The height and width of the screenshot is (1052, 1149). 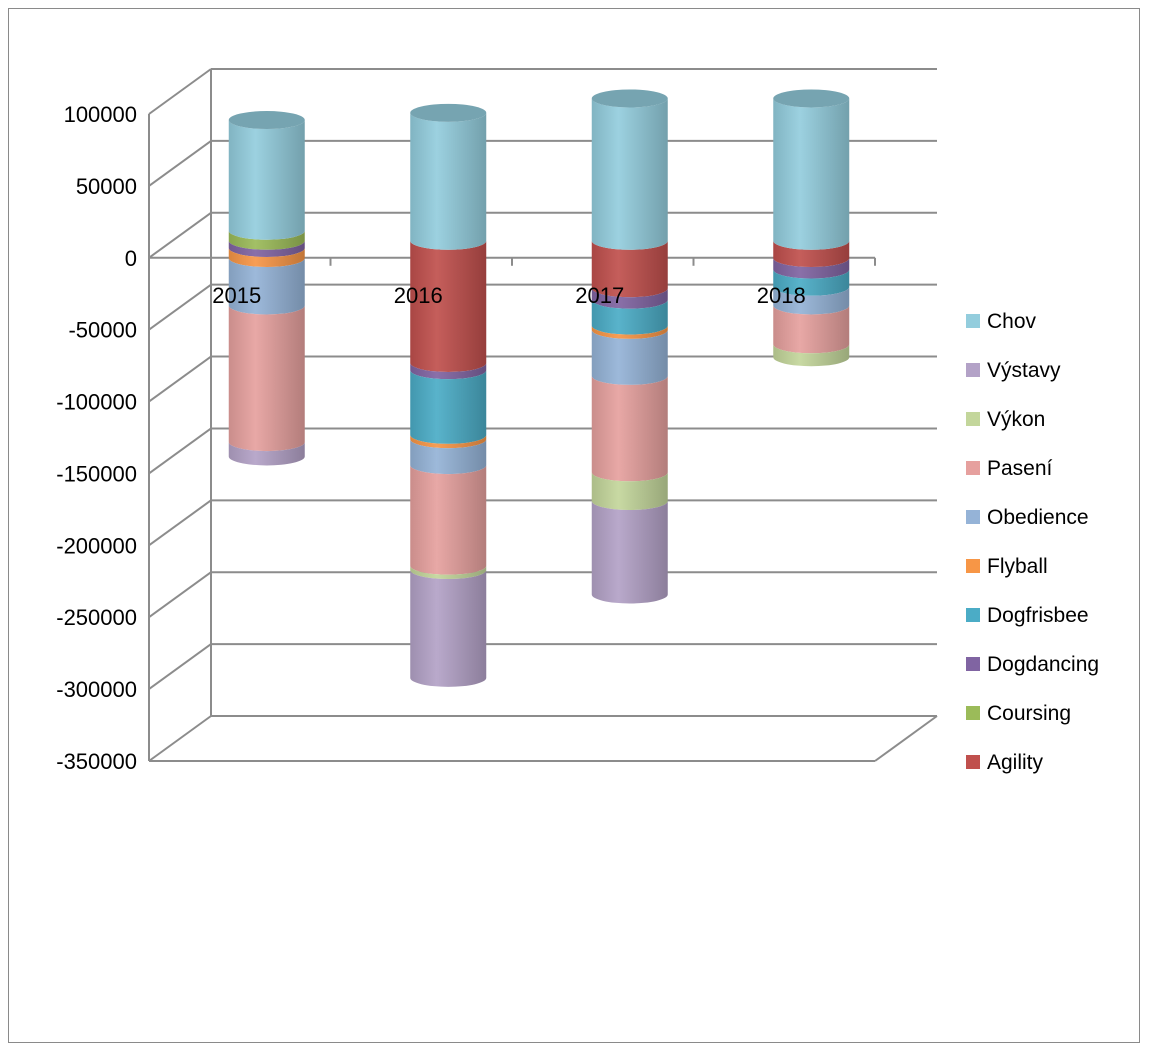 What do you see at coordinates (1029, 713) in the screenshot?
I see `legend-label: Coursing` at bounding box center [1029, 713].